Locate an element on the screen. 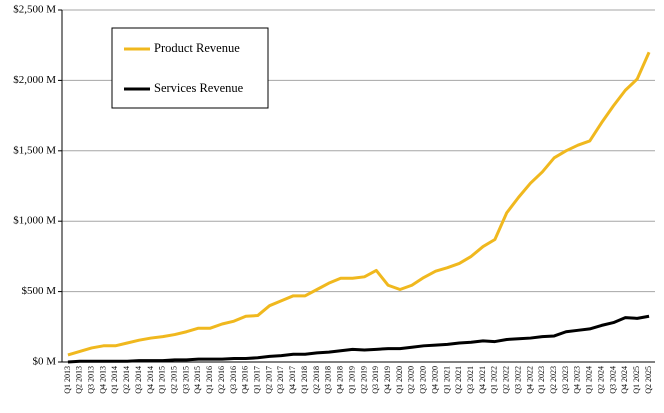 Image resolution: width=664 pixels, height=413 pixels. legend-box is located at coordinates (190, 68).